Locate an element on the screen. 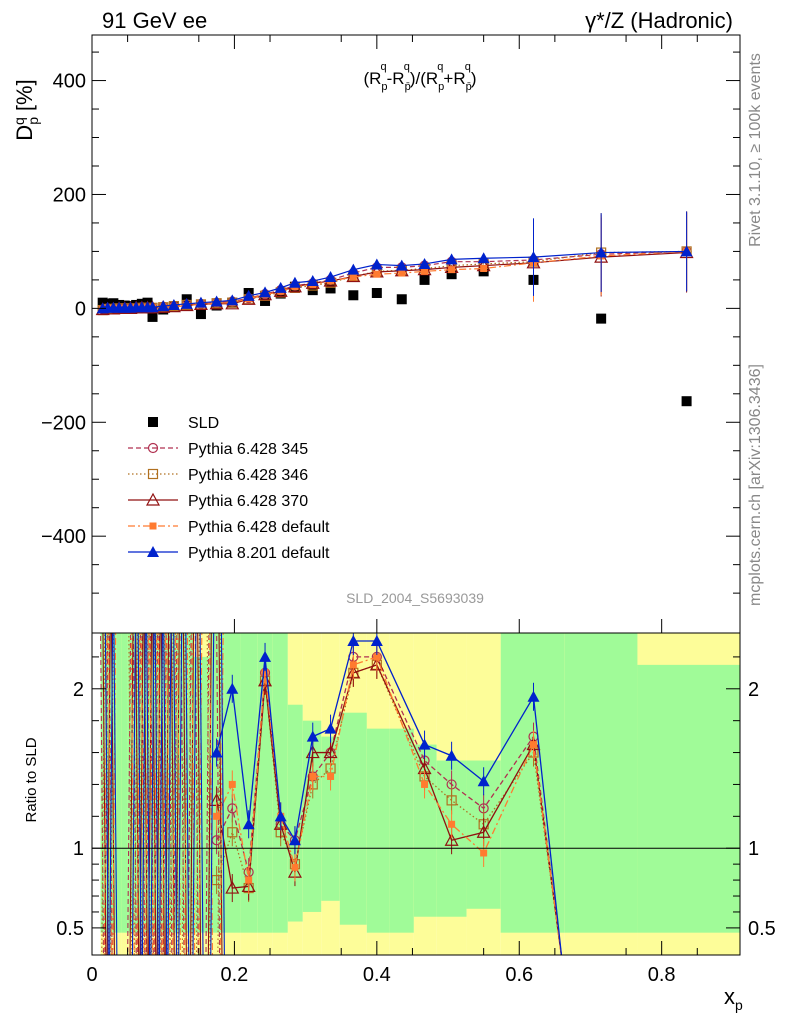 The height and width of the screenshot is (1024, 786). ratio-ytick-label: 2 is located at coordinates (78, 690).